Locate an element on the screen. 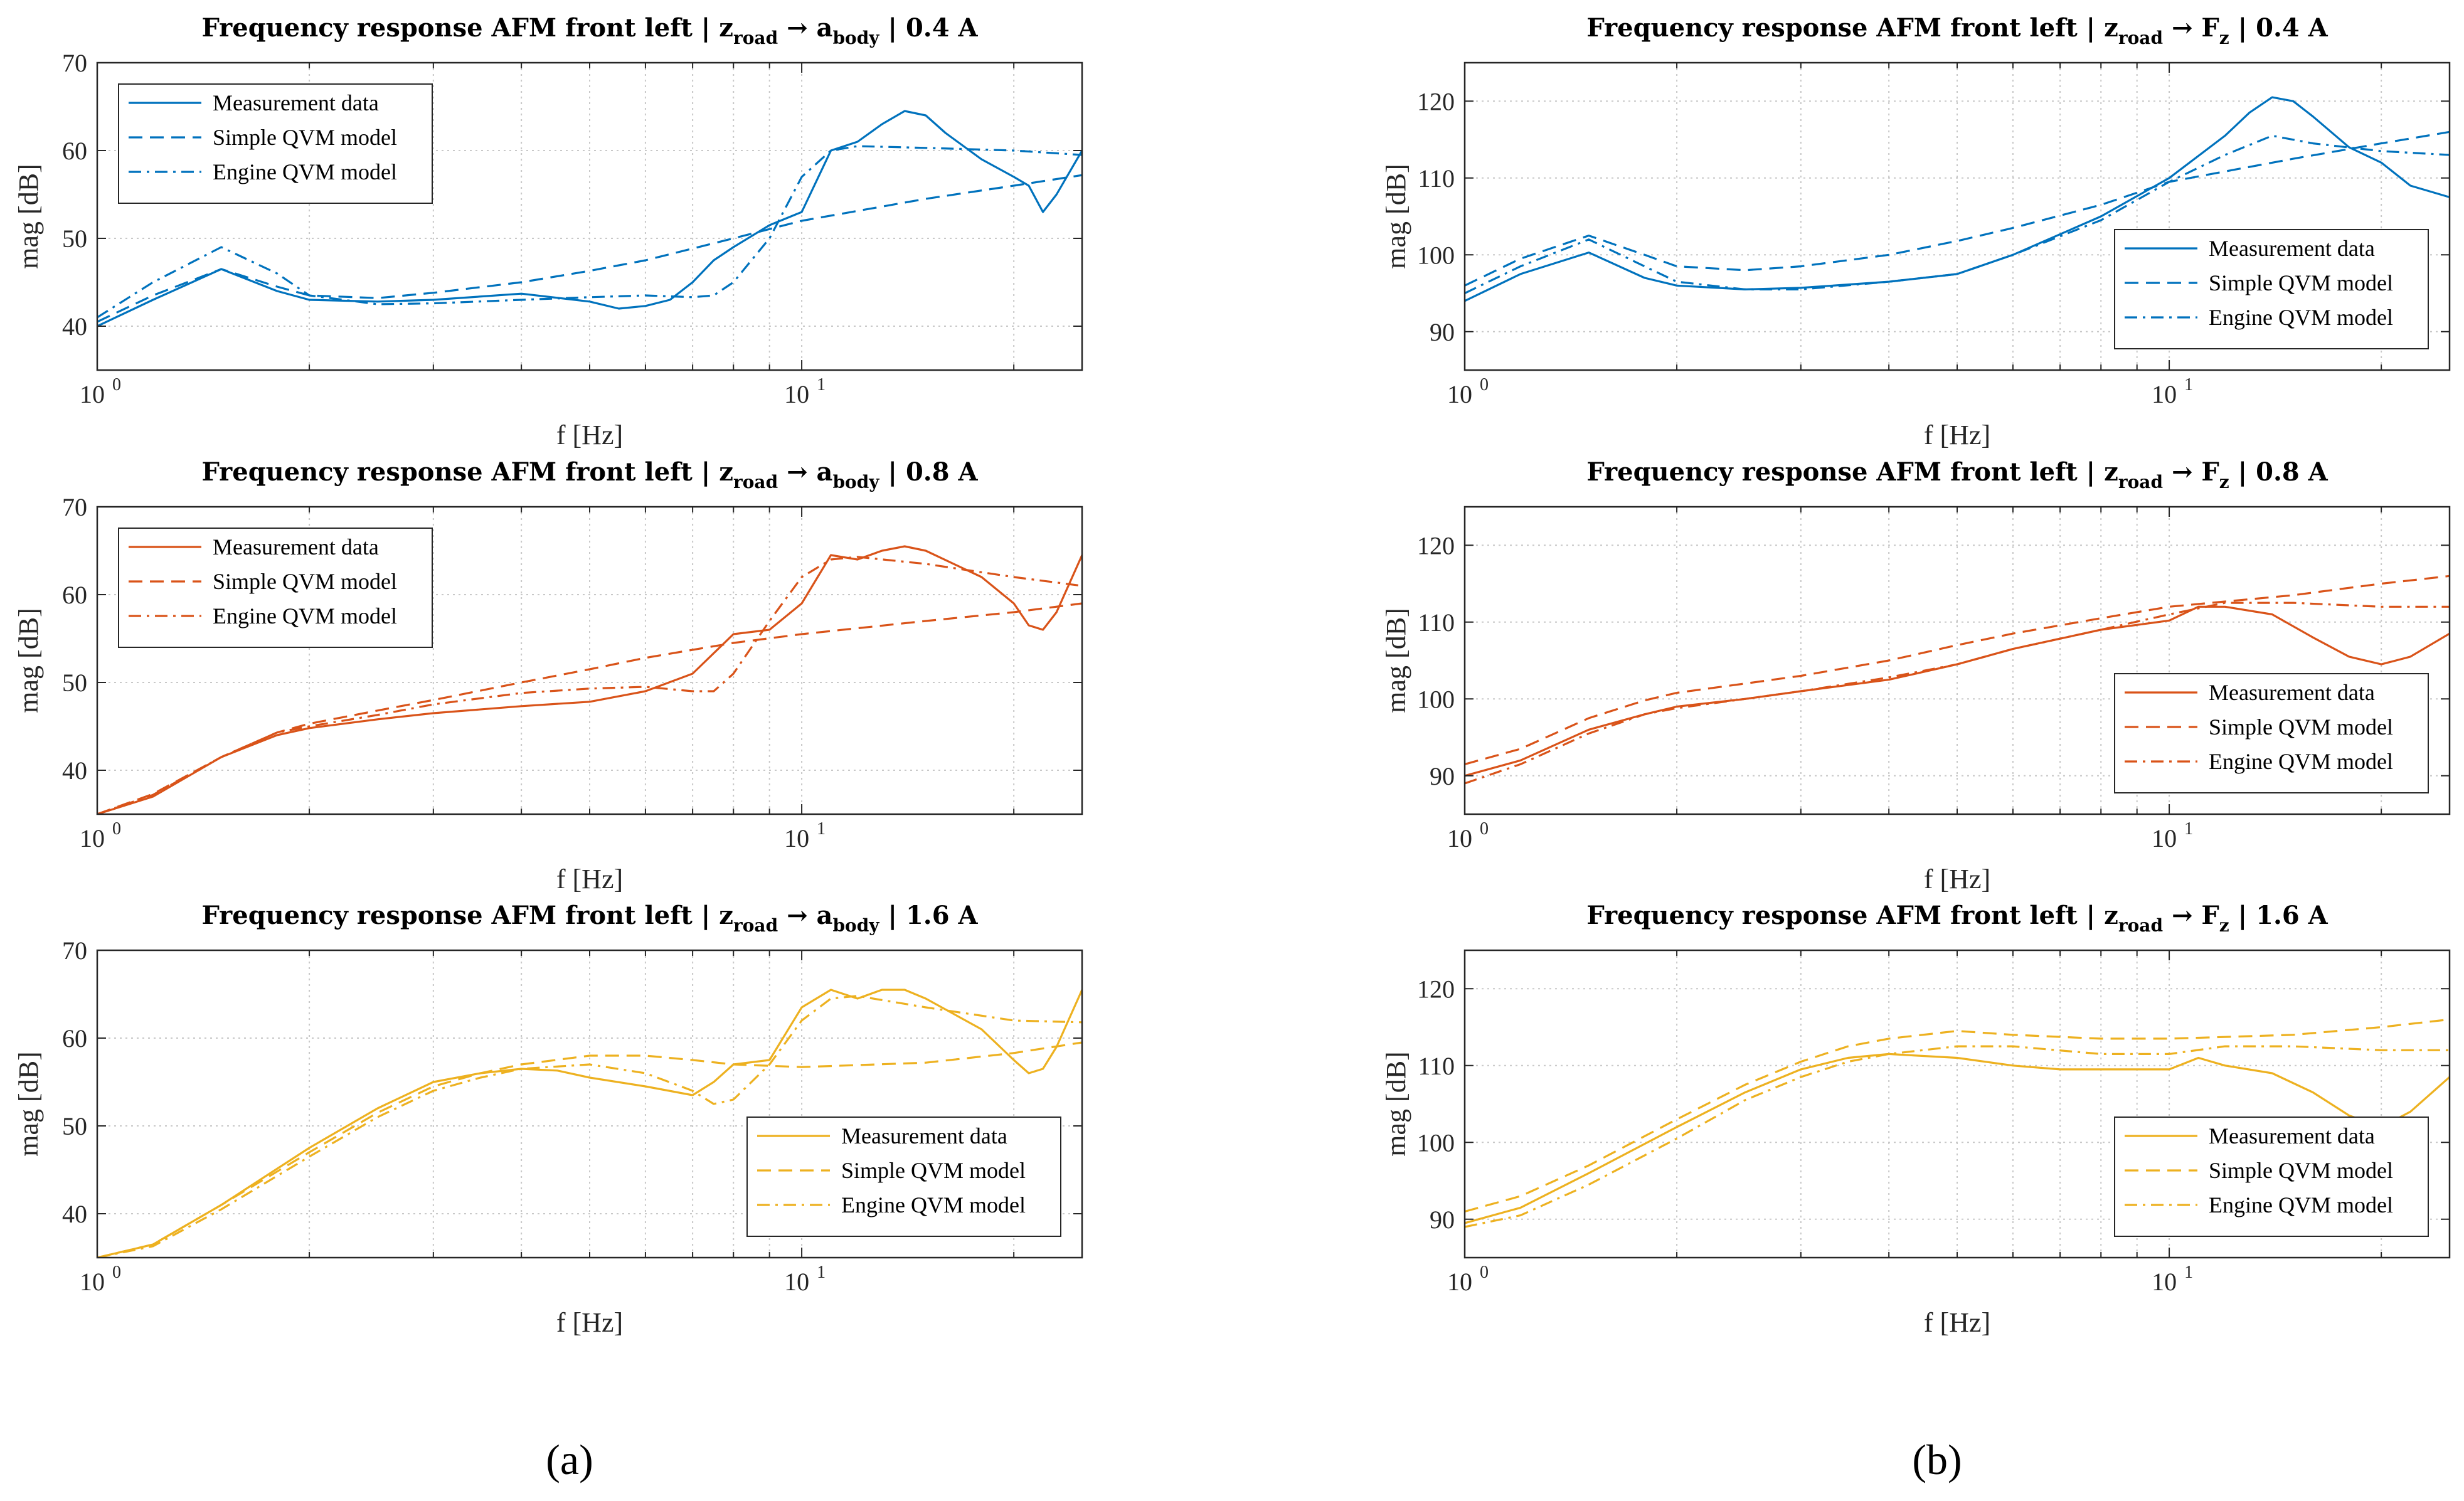 Image resolution: width=2464 pixels, height=1501 pixels. title-suffix: | 1.6 A is located at coordinates (2279, 915).